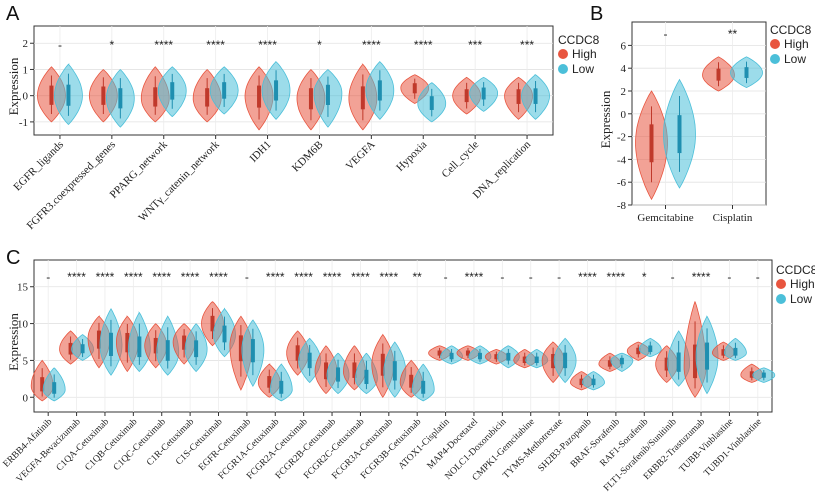  I want to click on y-tick-label: -6, so click(622, 183).